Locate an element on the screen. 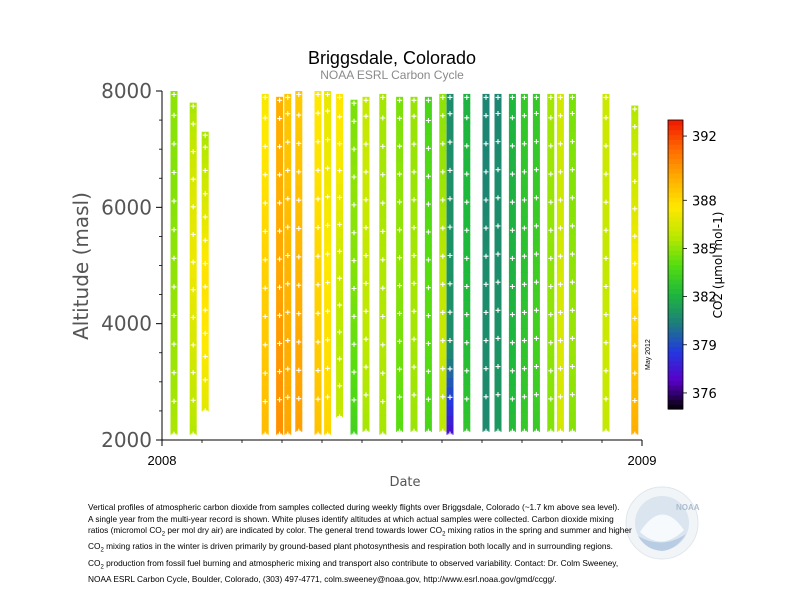 This screenshot has width=792, height=612. noaa-logo-text: NOAA is located at coordinates (688, 507).